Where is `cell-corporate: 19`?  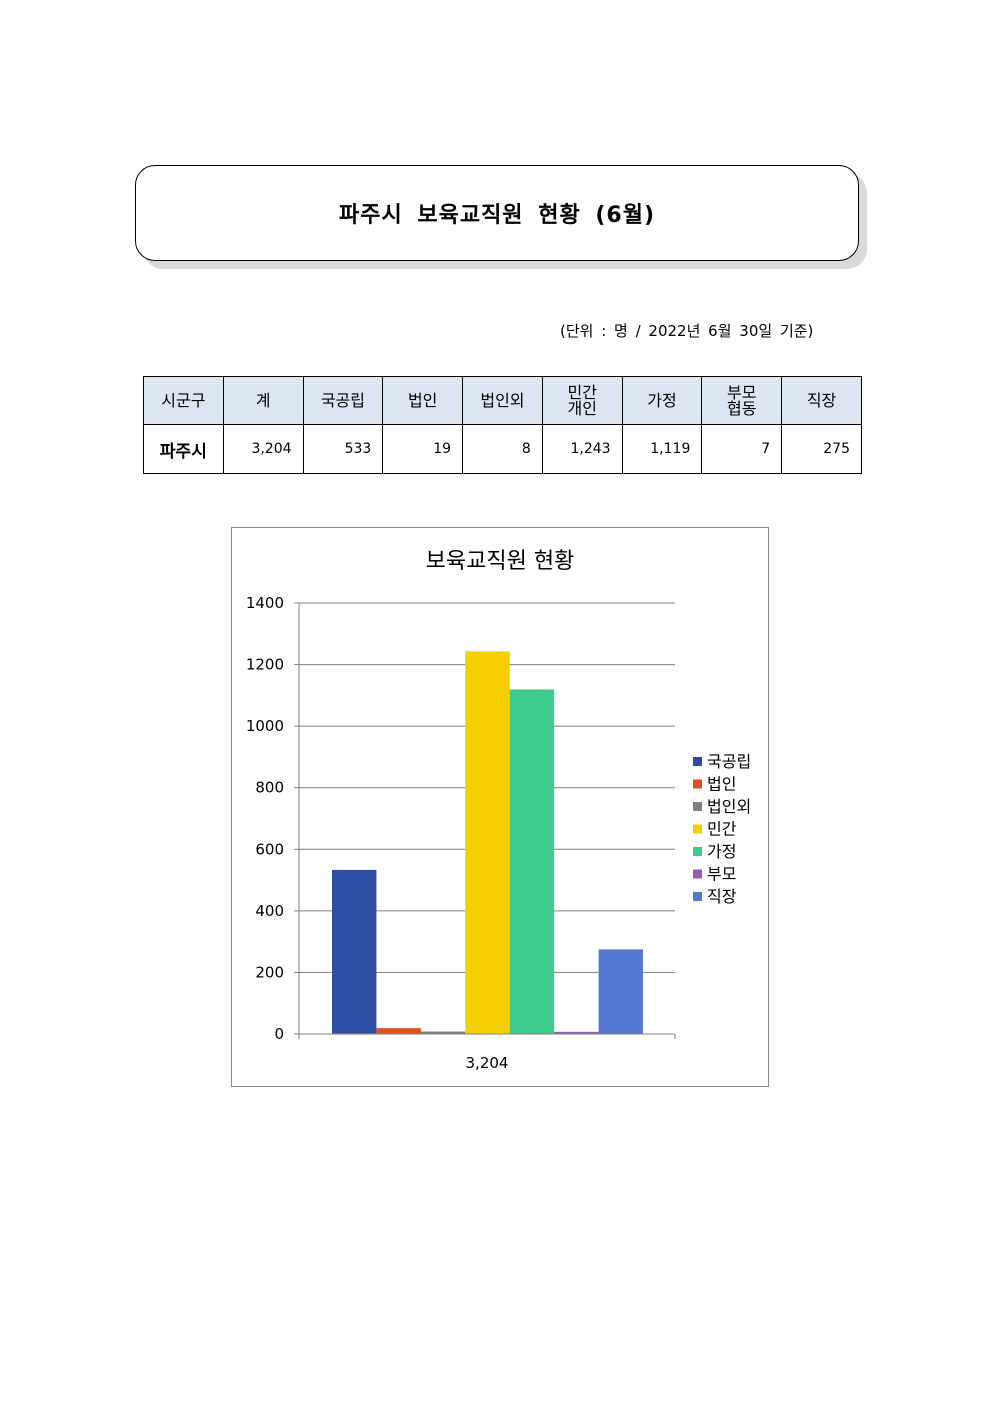
cell-corporate: 19 is located at coordinates (423, 449).